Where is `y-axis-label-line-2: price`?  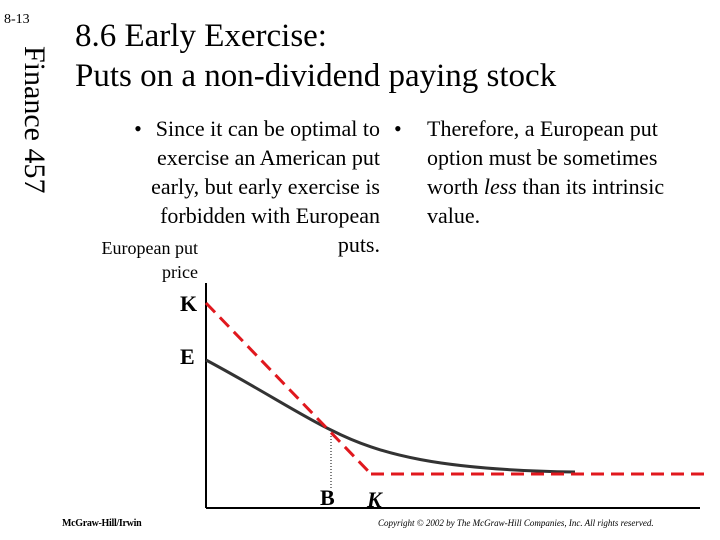
y-axis-label-line-2: price is located at coordinates (180, 272).